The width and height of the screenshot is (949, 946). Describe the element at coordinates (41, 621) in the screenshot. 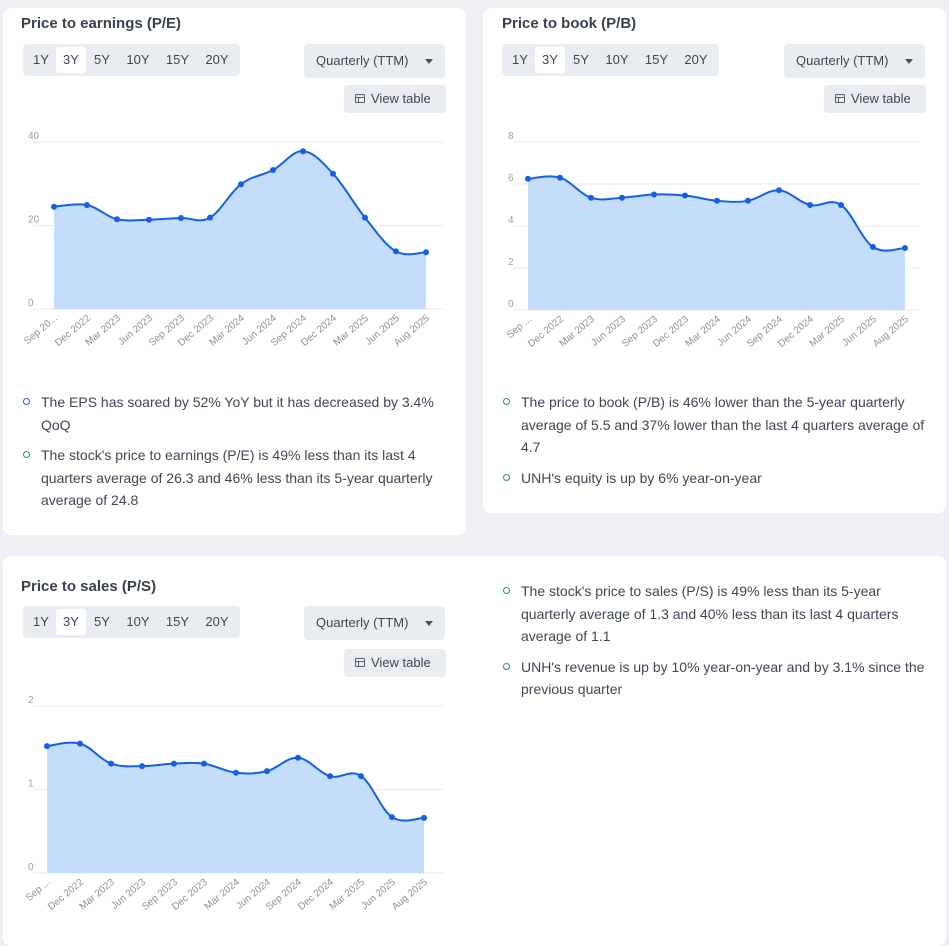

I see `ps-period-1y: 1Y` at that location.